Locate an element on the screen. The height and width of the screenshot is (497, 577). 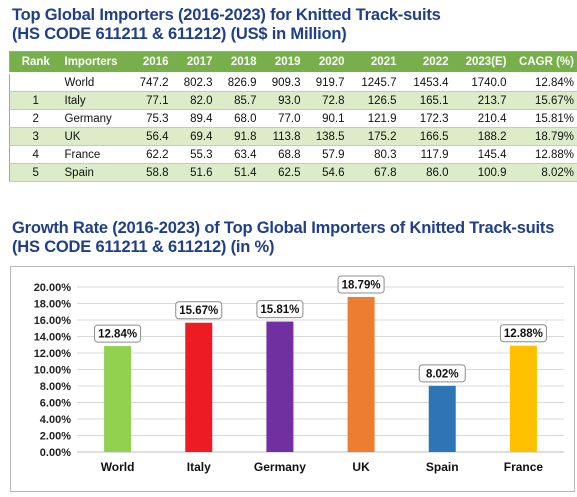
value-cell: 1740.0 is located at coordinates (480, 82).